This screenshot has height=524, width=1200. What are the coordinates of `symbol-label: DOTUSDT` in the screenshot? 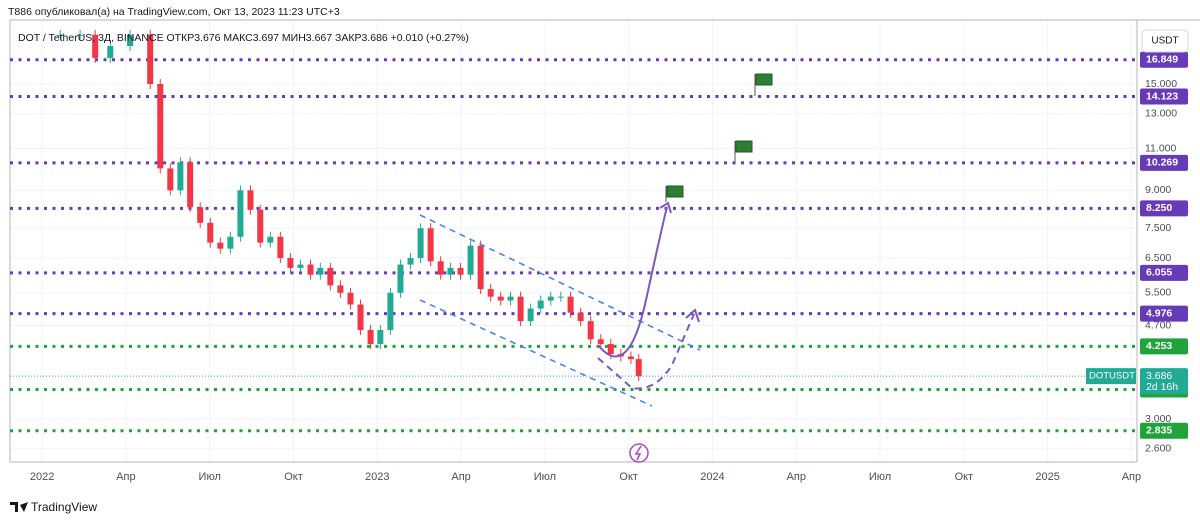 It's located at (1112, 376).